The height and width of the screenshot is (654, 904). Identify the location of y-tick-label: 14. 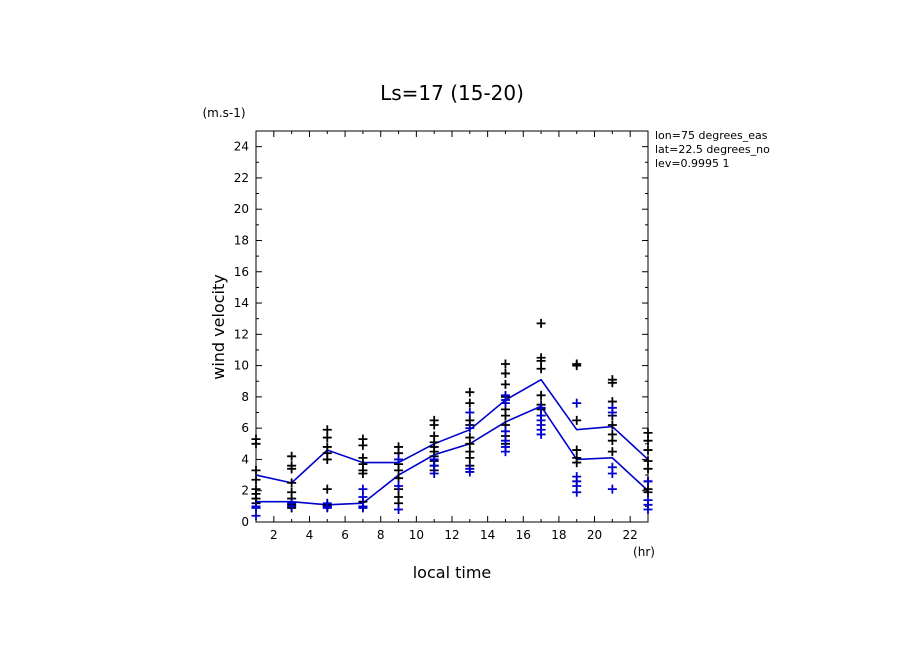
(241, 303).